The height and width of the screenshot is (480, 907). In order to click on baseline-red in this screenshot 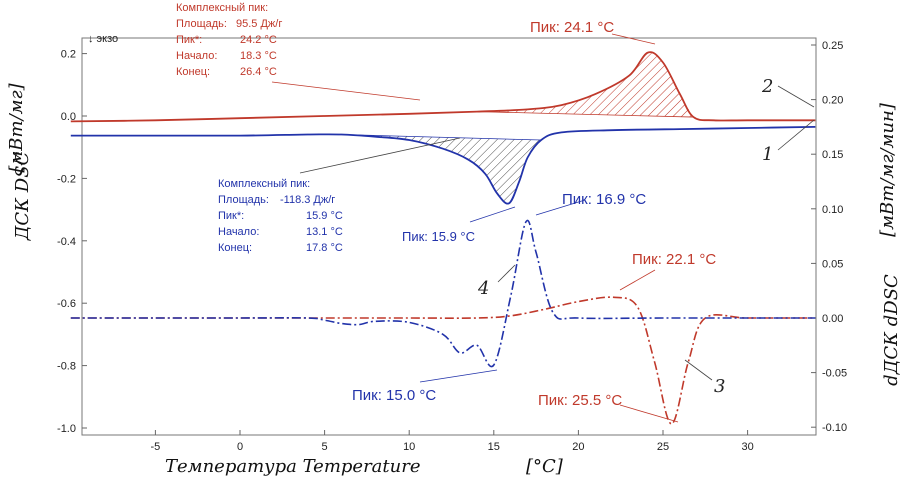, I will do `click(585, 114)`.